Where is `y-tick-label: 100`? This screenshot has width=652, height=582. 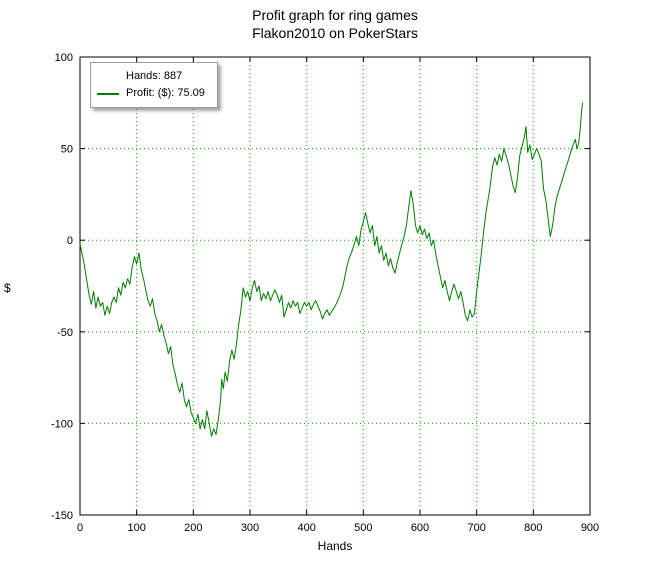
y-tick-label: 100 is located at coordinates (64, 58).